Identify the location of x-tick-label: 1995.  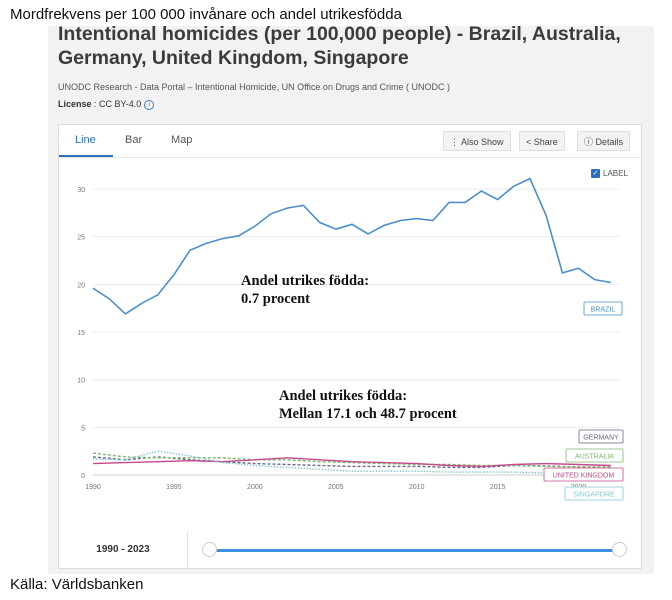
(174, 487).